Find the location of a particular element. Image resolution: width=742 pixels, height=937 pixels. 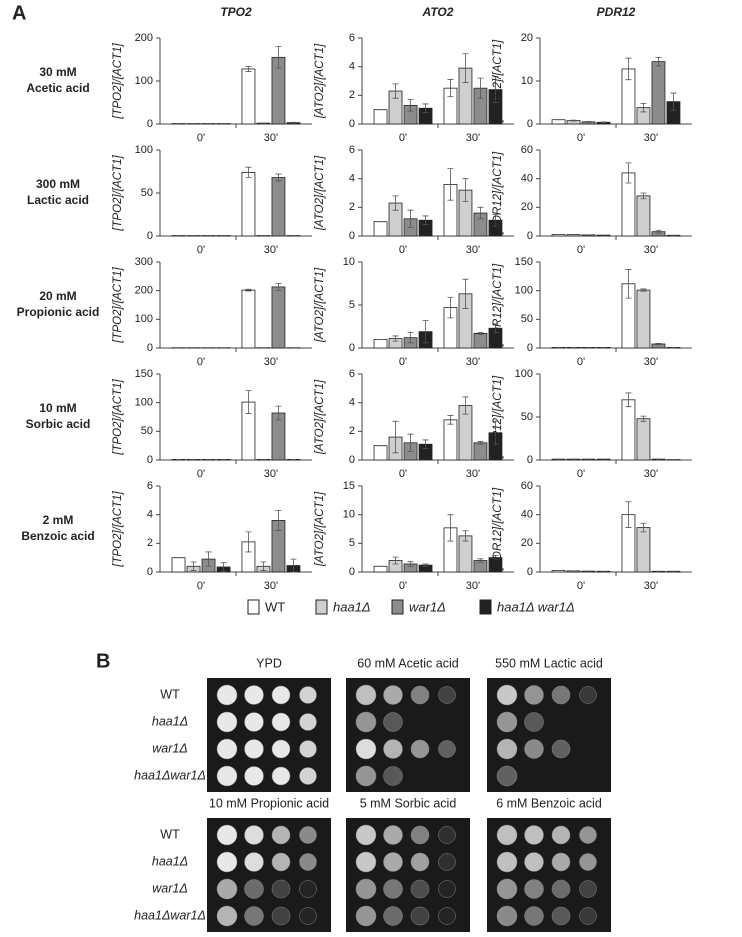

y-tick-label: 10 is located at coordinates (349, 515).